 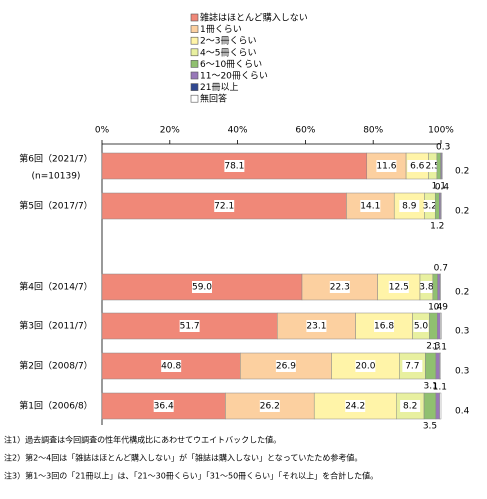 What do you see at coordinates (213, 99) in the screenshot?
I see `legend-label: 無回答` at bounding box center [213, 99].